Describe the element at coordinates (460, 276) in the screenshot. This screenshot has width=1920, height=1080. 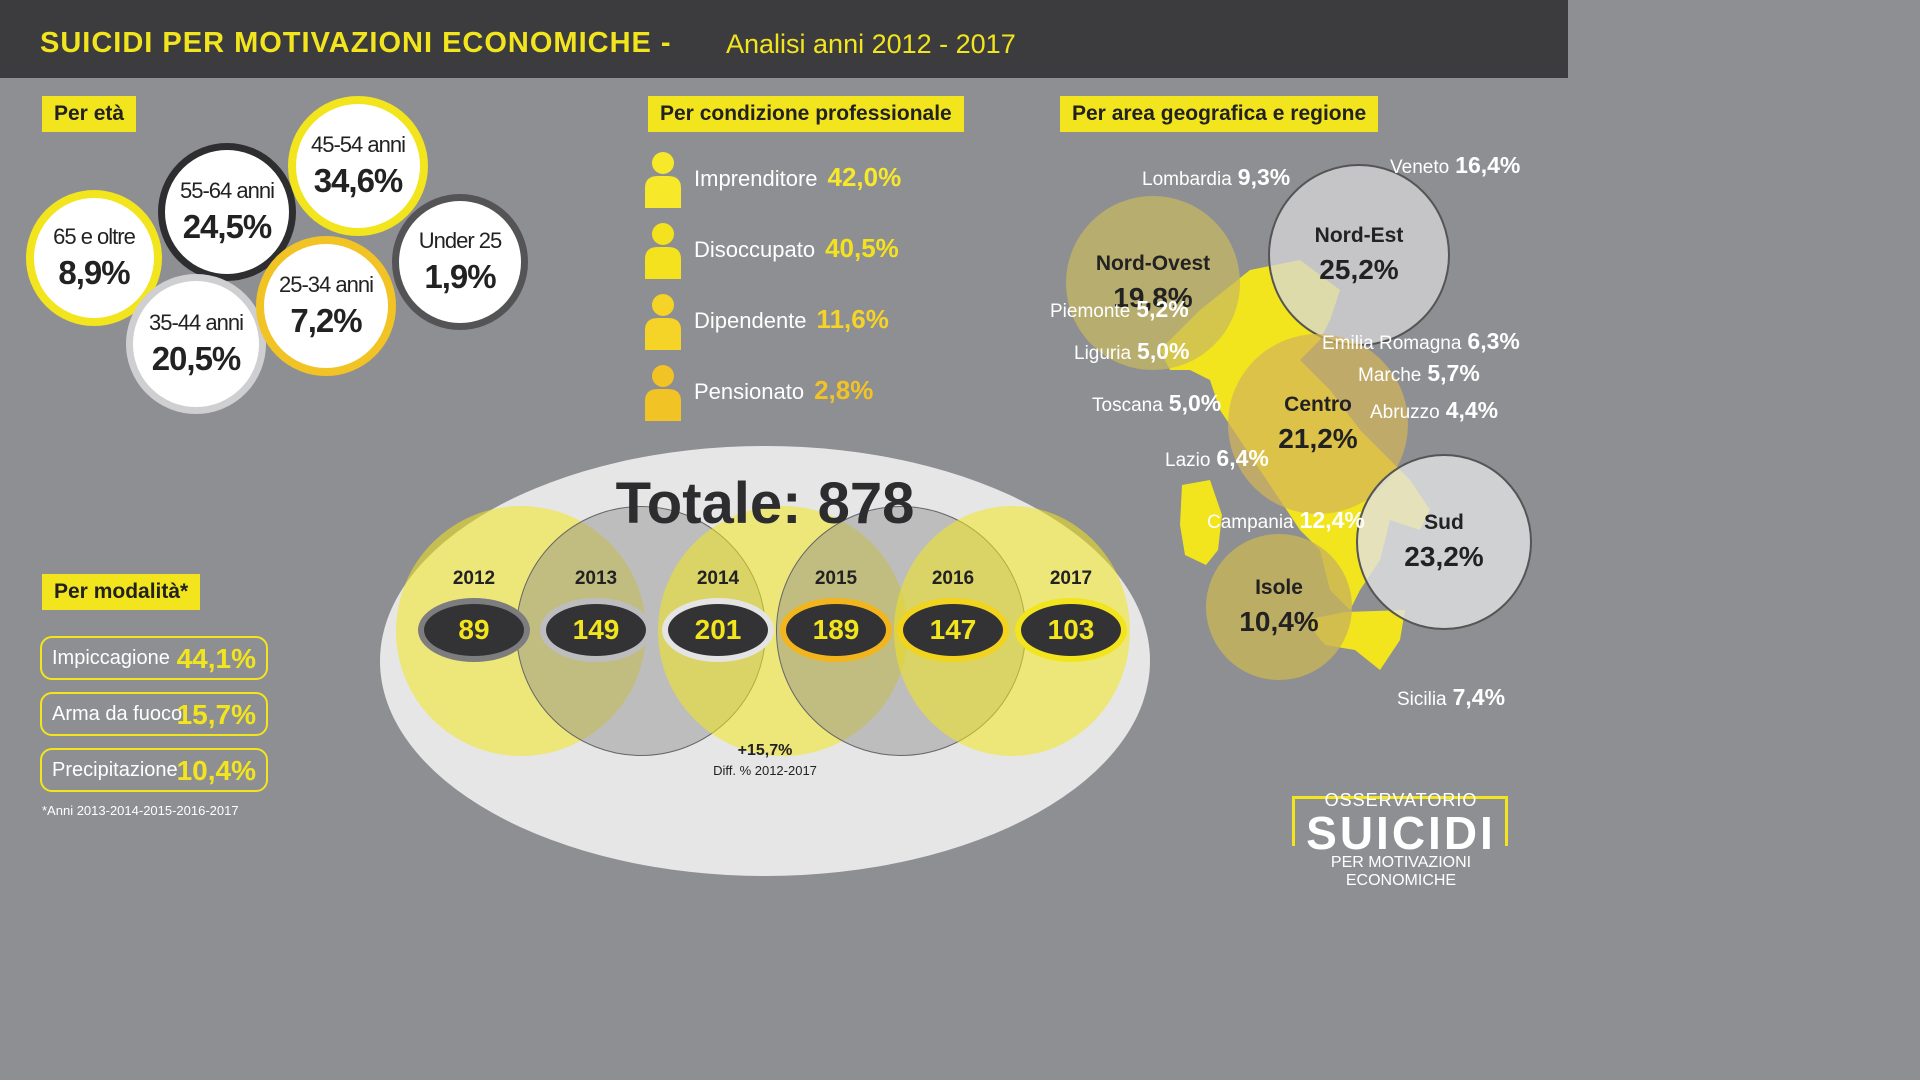
I see `age-bubble-value: 1,9%` at that location.